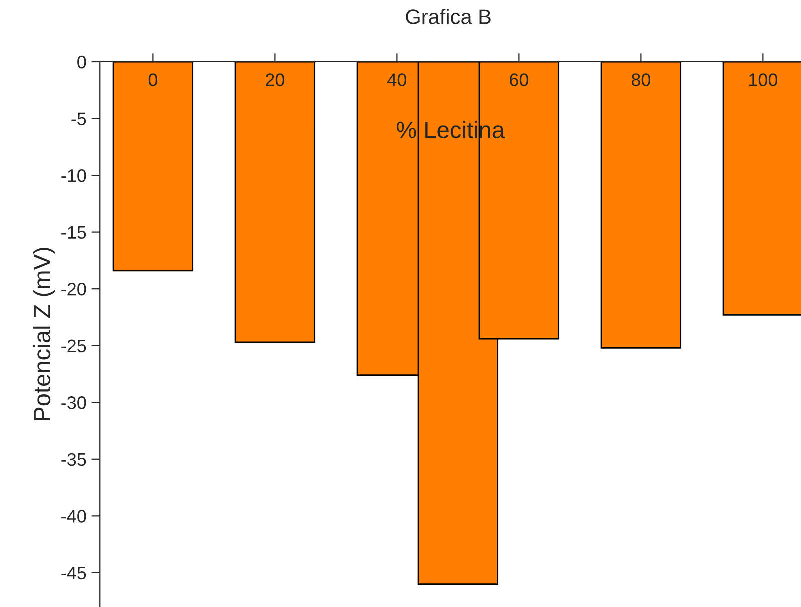 The image size is (801, 607). What do you see at coordinates (74, 403) in the screenshot?
I see `y-tick-label: -30` at bounding box center [74, 403].